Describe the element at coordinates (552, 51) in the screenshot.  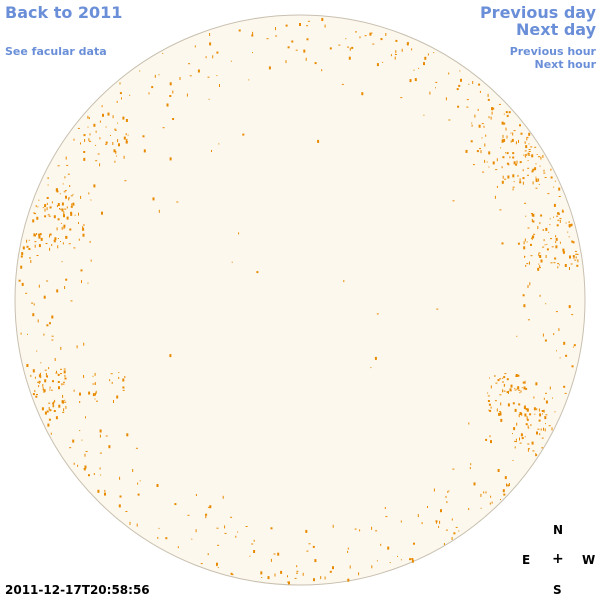
I see `previous-hour-link: Previous hour` at that location.